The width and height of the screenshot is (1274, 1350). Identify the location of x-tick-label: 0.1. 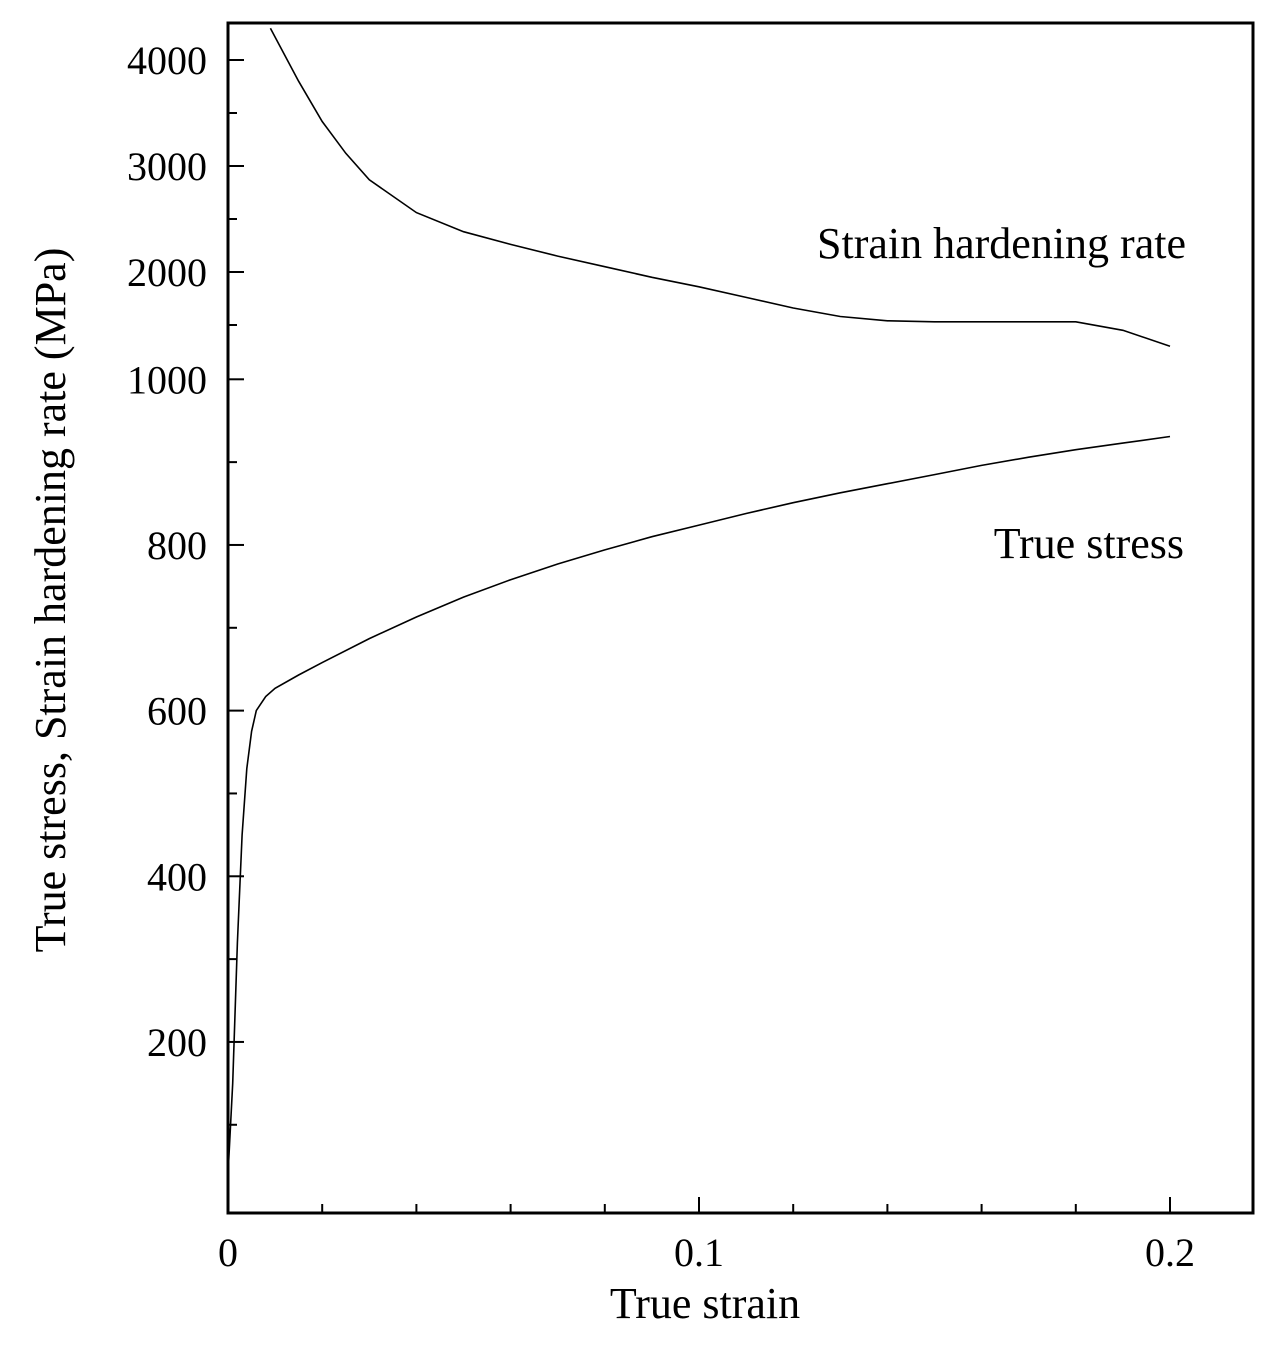
(699, 1252).